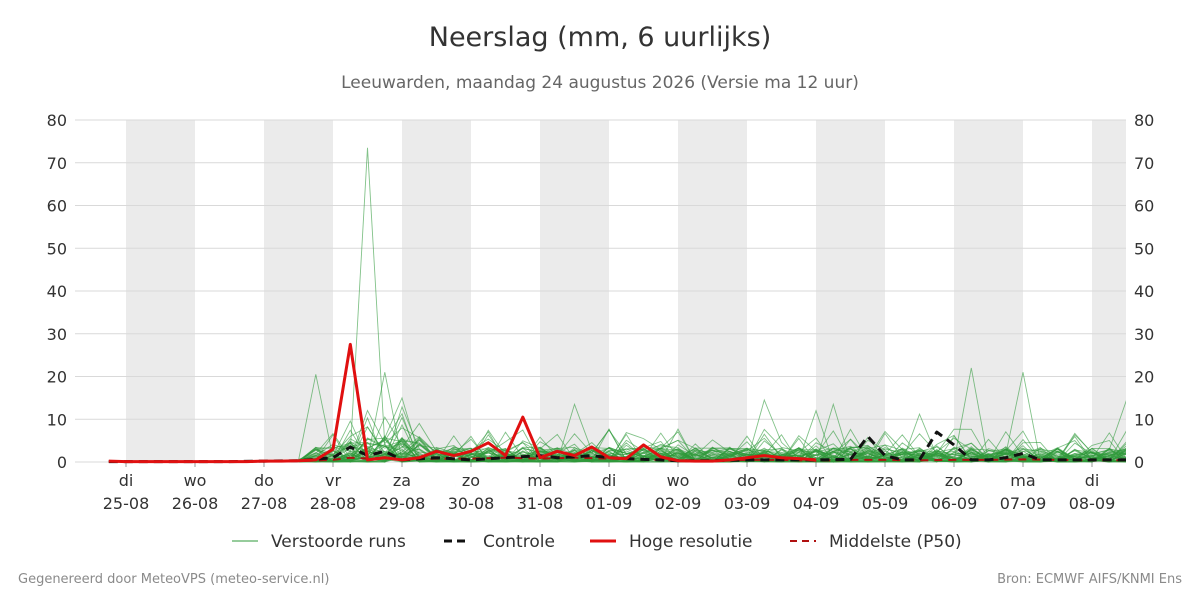 The image size is (1200, 600). Describe the element at coordinates (691, 542) in the screenshot. I see `legend-label-high_res: Hoge resolutie` at that location.